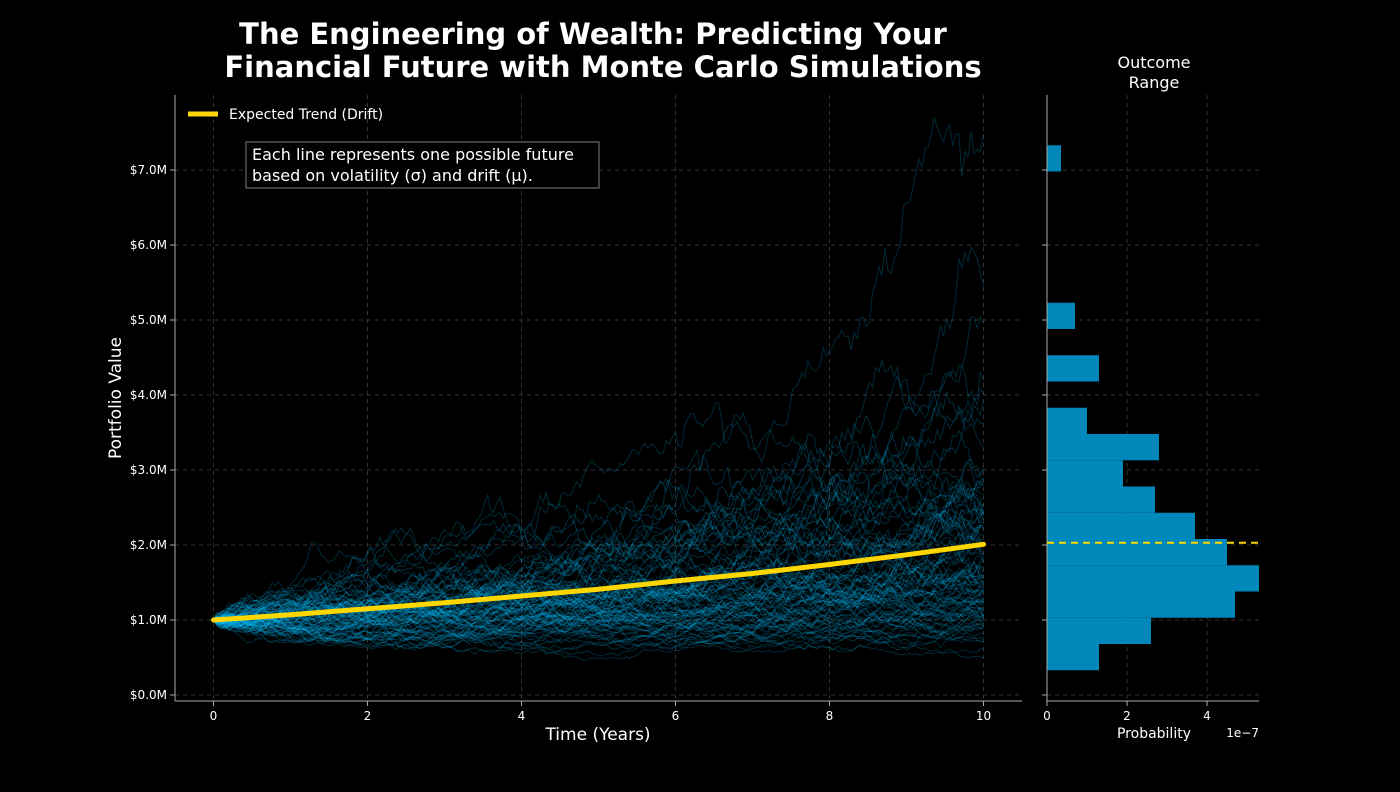 The image size is (1400, 792). I want to click on main-x-axis-label: Time (Years), so click(597, 735).